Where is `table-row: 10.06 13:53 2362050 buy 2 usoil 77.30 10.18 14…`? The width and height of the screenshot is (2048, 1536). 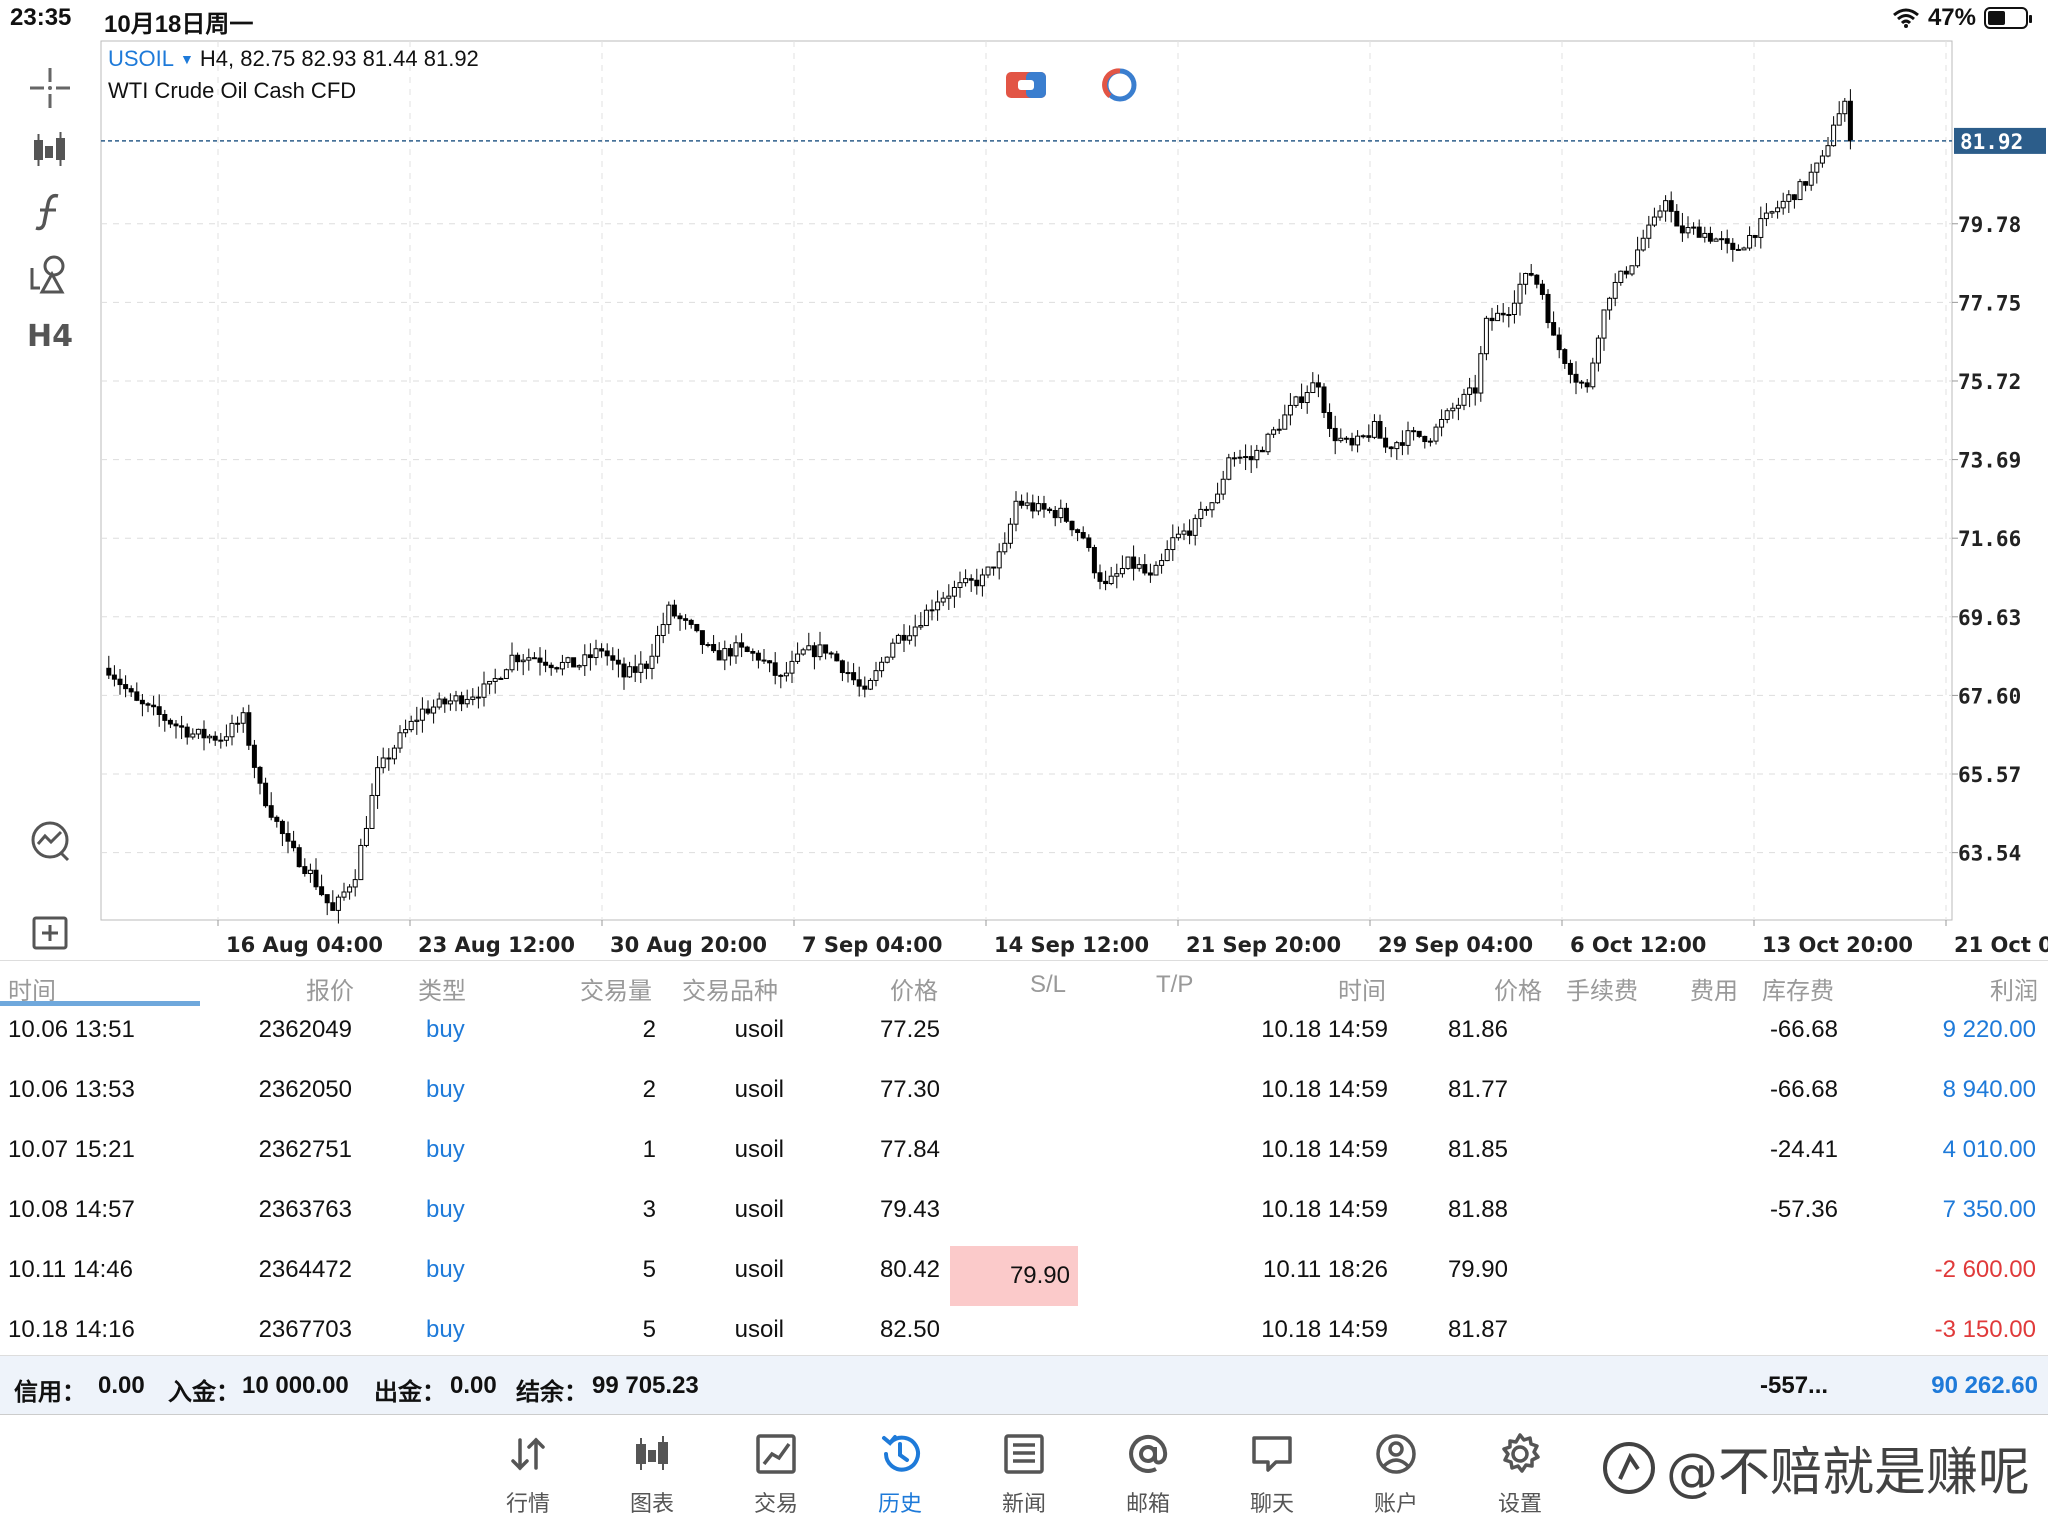
table-row: 10.06 13:53 2362050 buy 2 usoil 77.30 10.18 14… is located at coordinates (1024, 1096).